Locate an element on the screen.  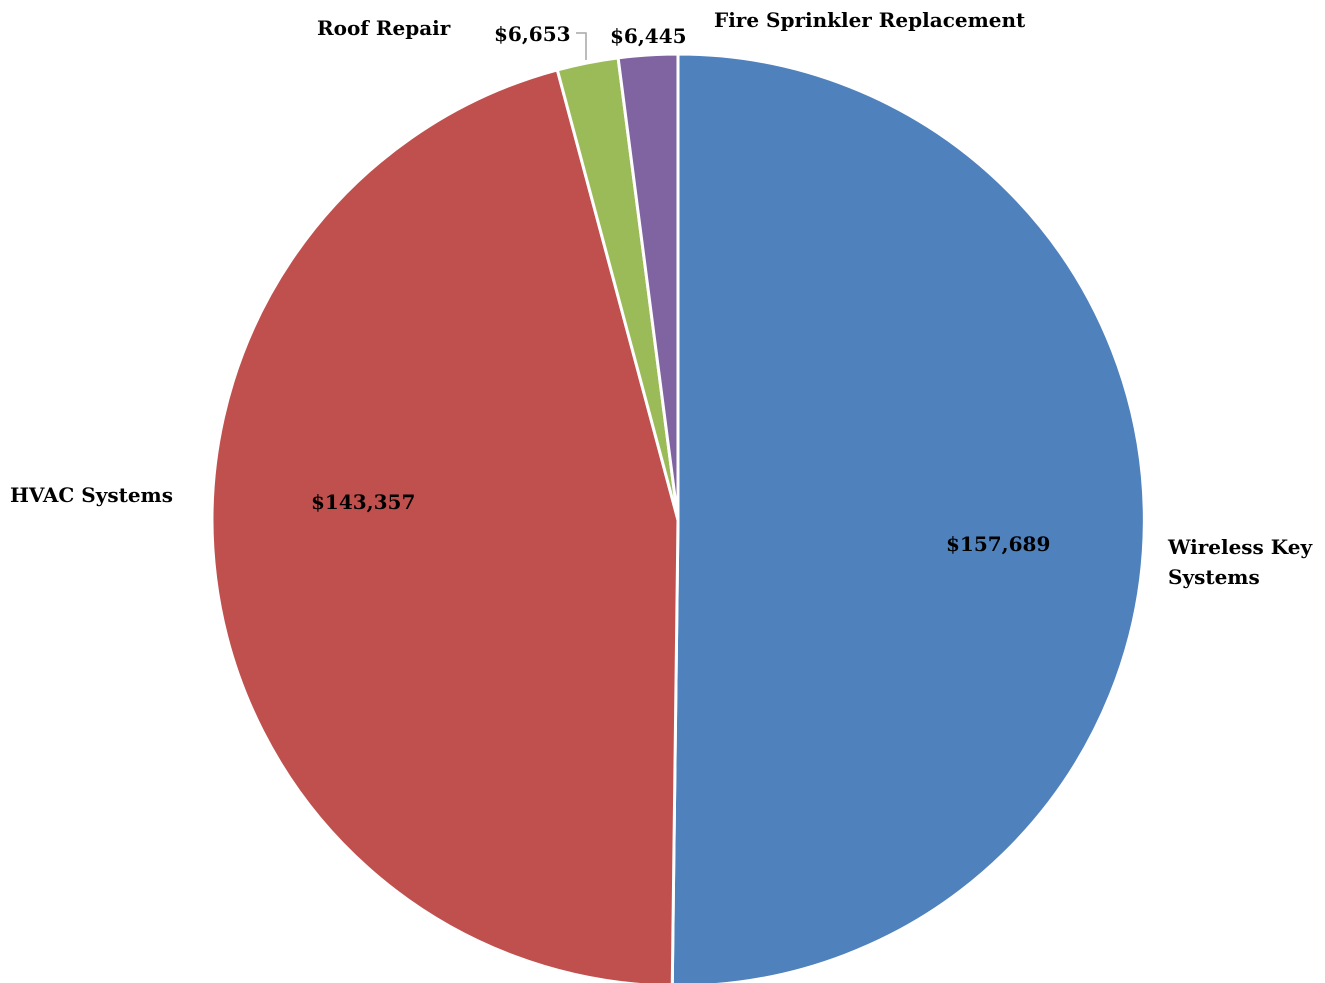
category-label-wireless-line-1: Wireless Key is located at coordinates (1240, 547).